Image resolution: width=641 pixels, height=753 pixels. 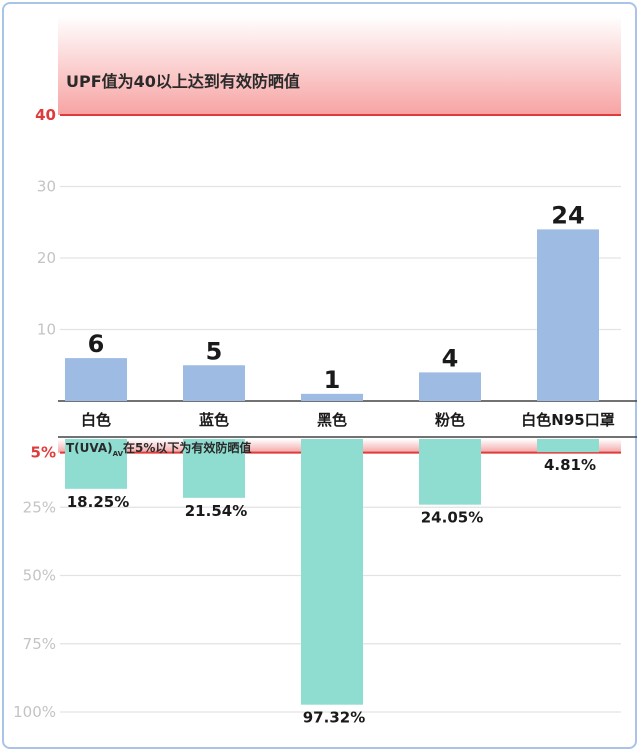 I want to click on upf-threshold-band, so click(x=339, y=65).